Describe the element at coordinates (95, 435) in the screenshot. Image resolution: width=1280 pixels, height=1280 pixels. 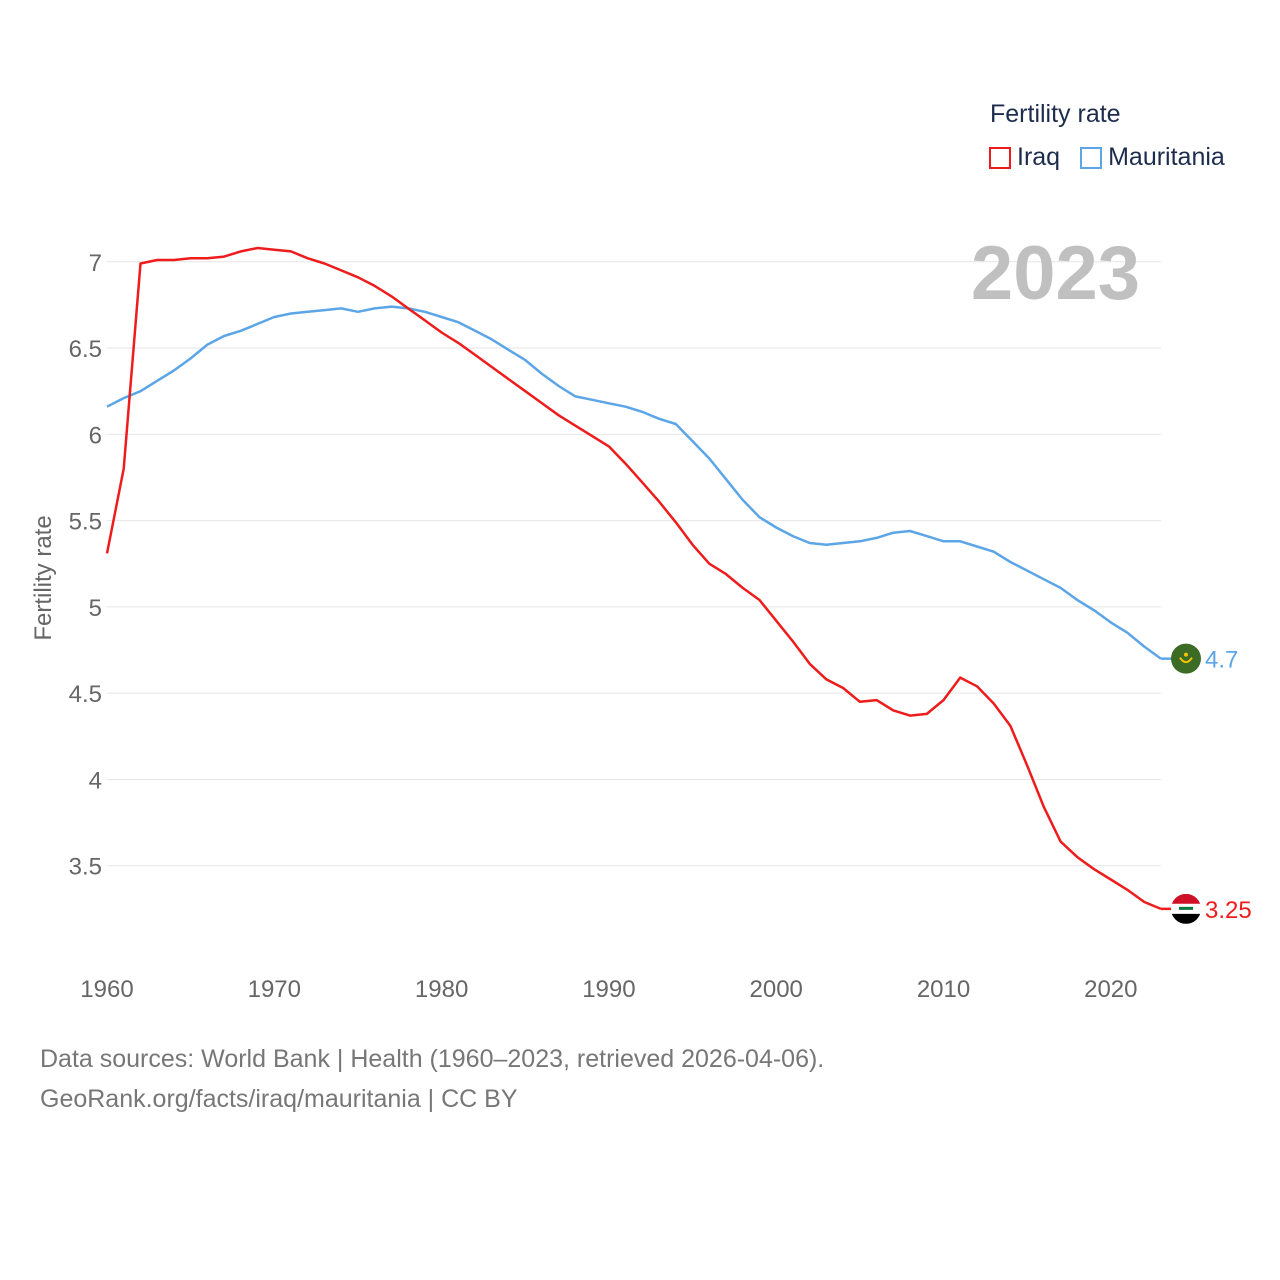
I see `y-tick-label: 6` at that location.